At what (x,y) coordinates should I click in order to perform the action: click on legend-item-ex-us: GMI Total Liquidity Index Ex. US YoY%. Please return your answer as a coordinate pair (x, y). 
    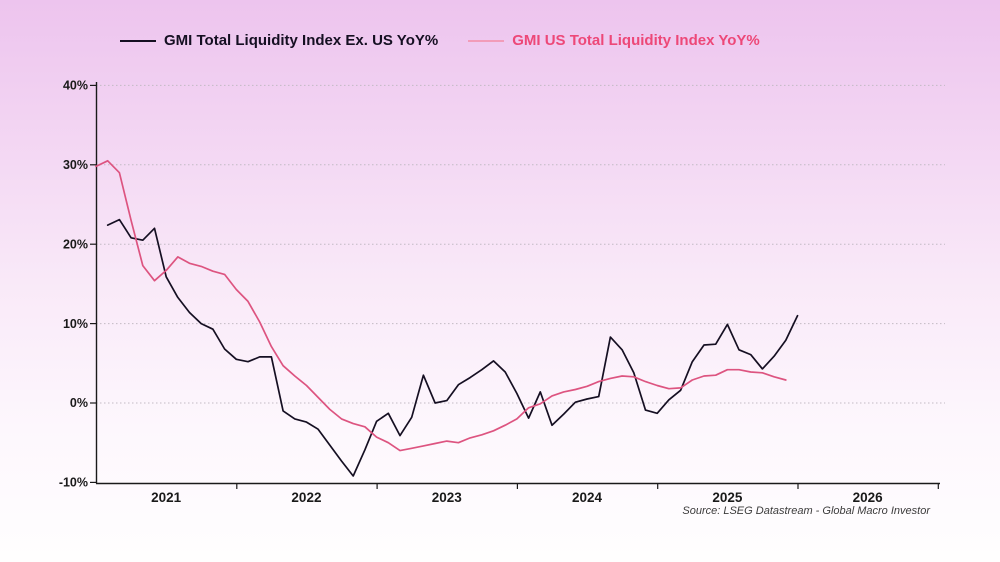
    Looking at the image, I should click on (279, 40).